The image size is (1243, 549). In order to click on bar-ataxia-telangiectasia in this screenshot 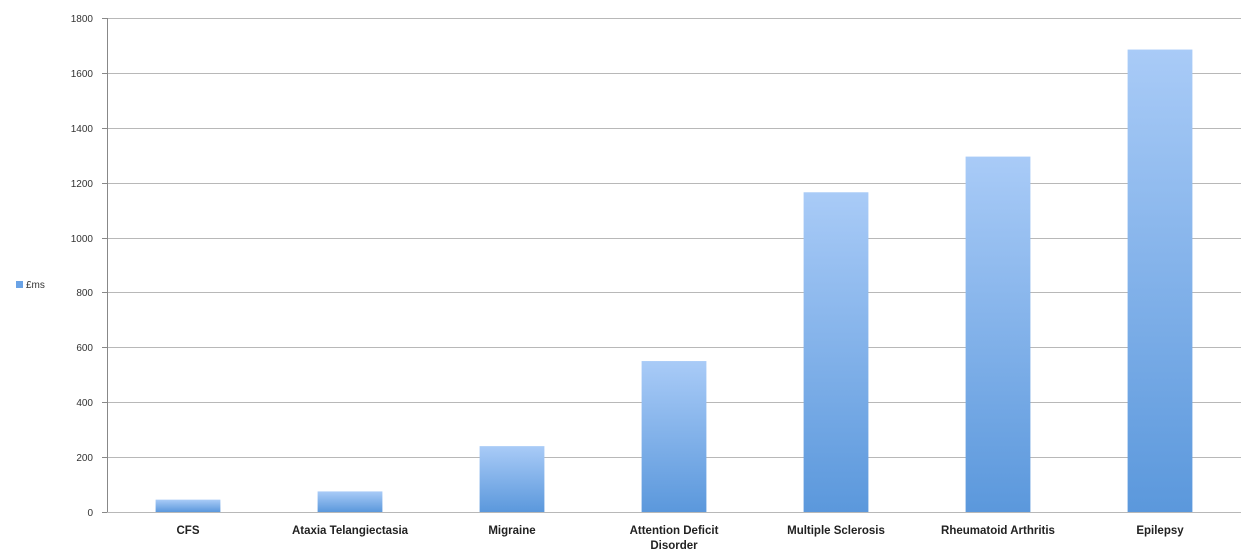, I will do `click(350, 501)`.